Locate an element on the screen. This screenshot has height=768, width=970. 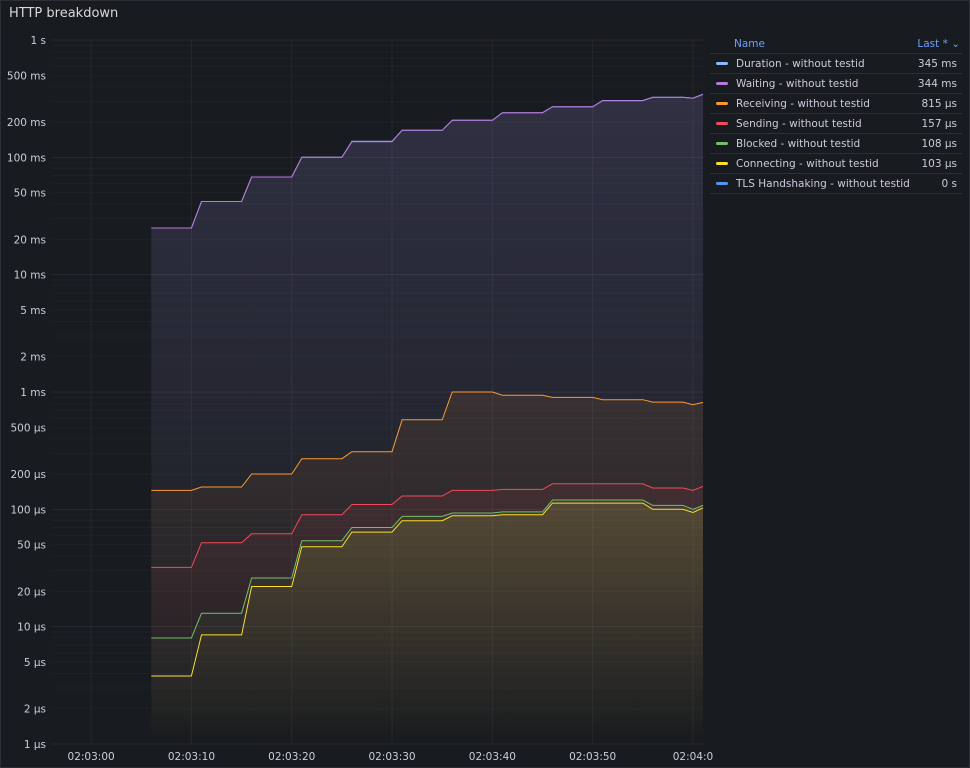
legend-series-name: Connecting - without testid is located at coordinates (807, 163).